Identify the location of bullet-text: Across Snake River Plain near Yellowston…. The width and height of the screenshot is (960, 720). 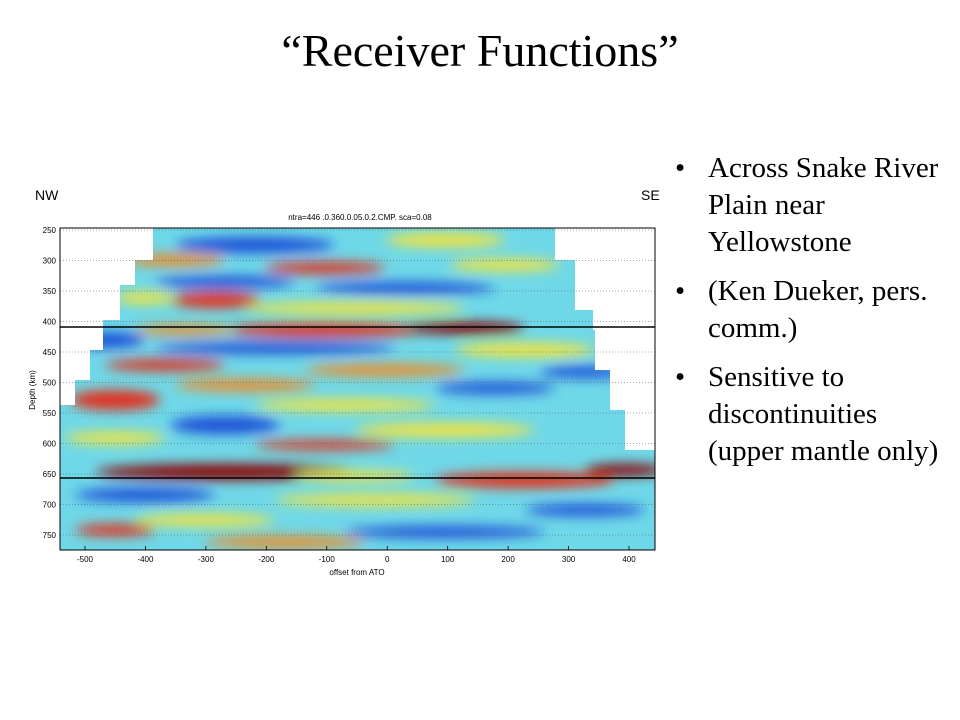
(823, 205).